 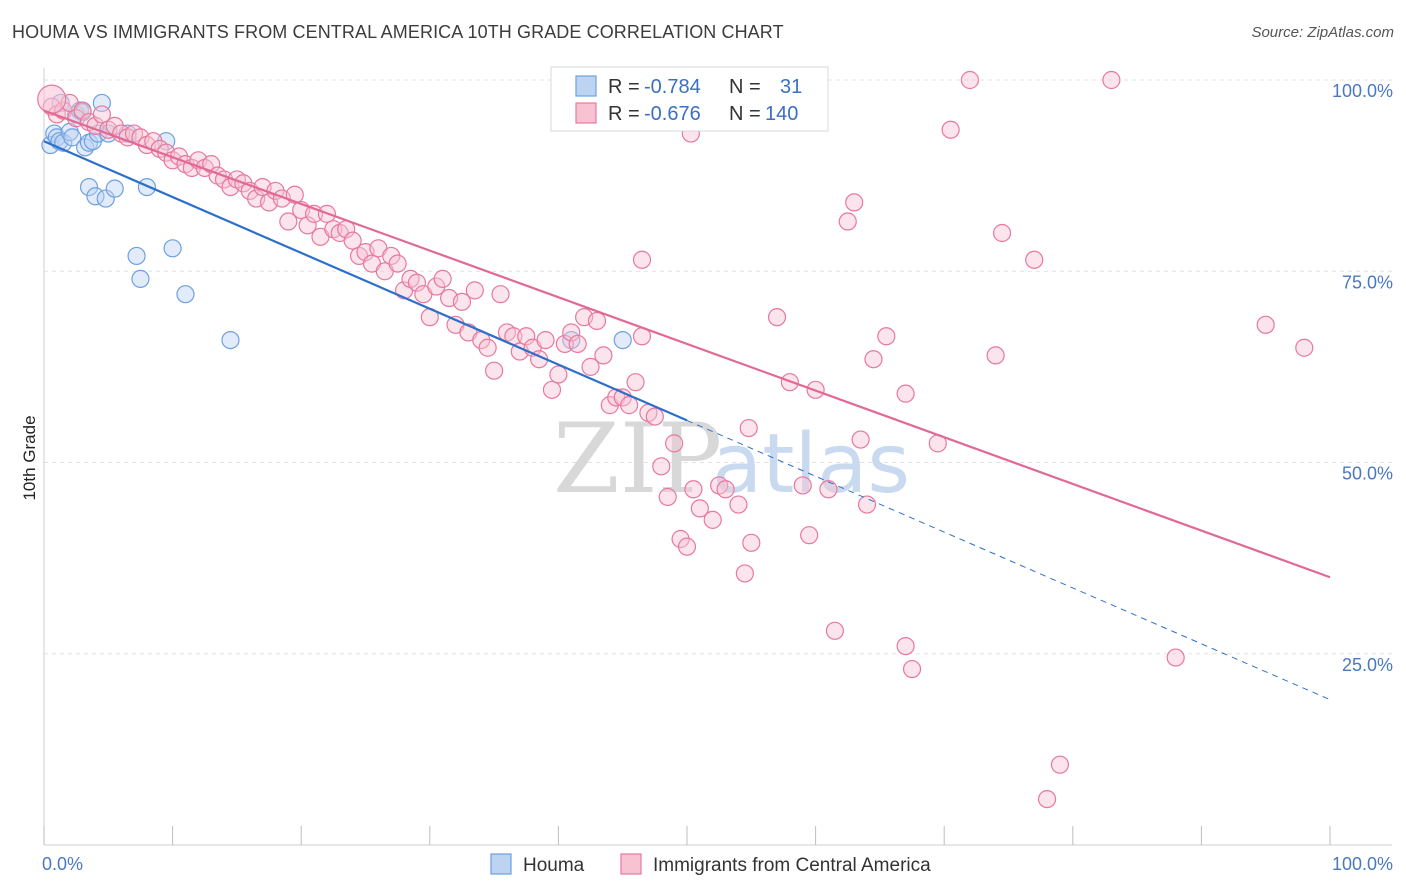 What do you see at coordinates (672, 114) in the screenshot?
I see `legend-r-value-immigrants: -0.676` at bounding box center [672, 114].